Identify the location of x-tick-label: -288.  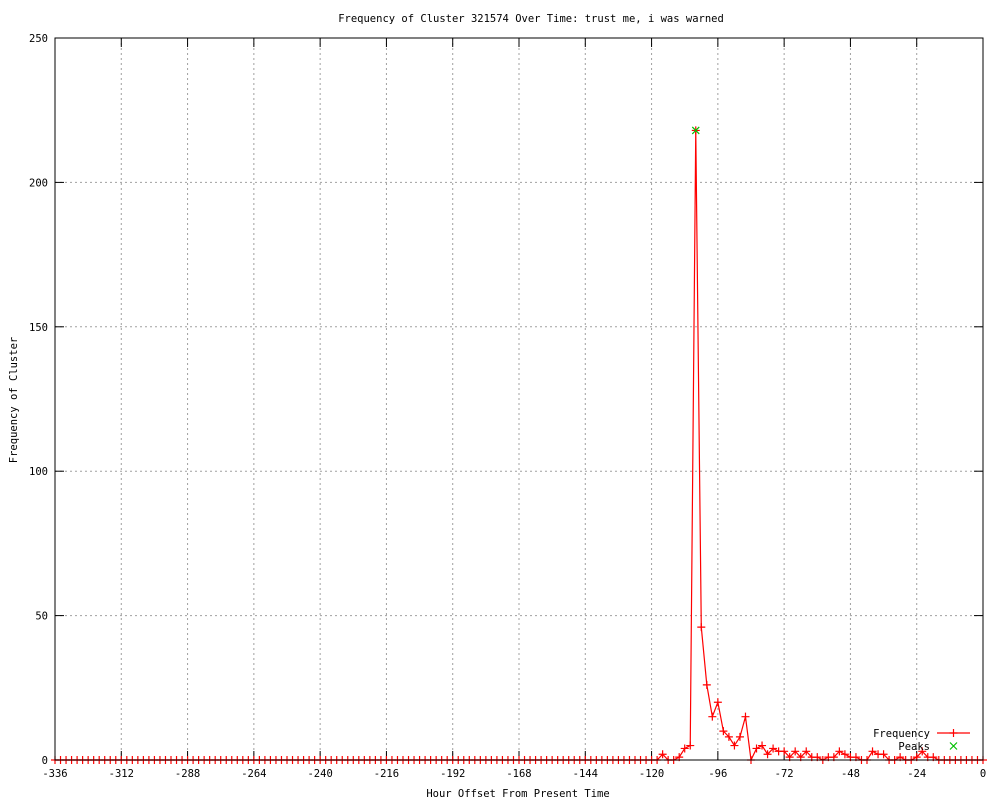
(187, 774).